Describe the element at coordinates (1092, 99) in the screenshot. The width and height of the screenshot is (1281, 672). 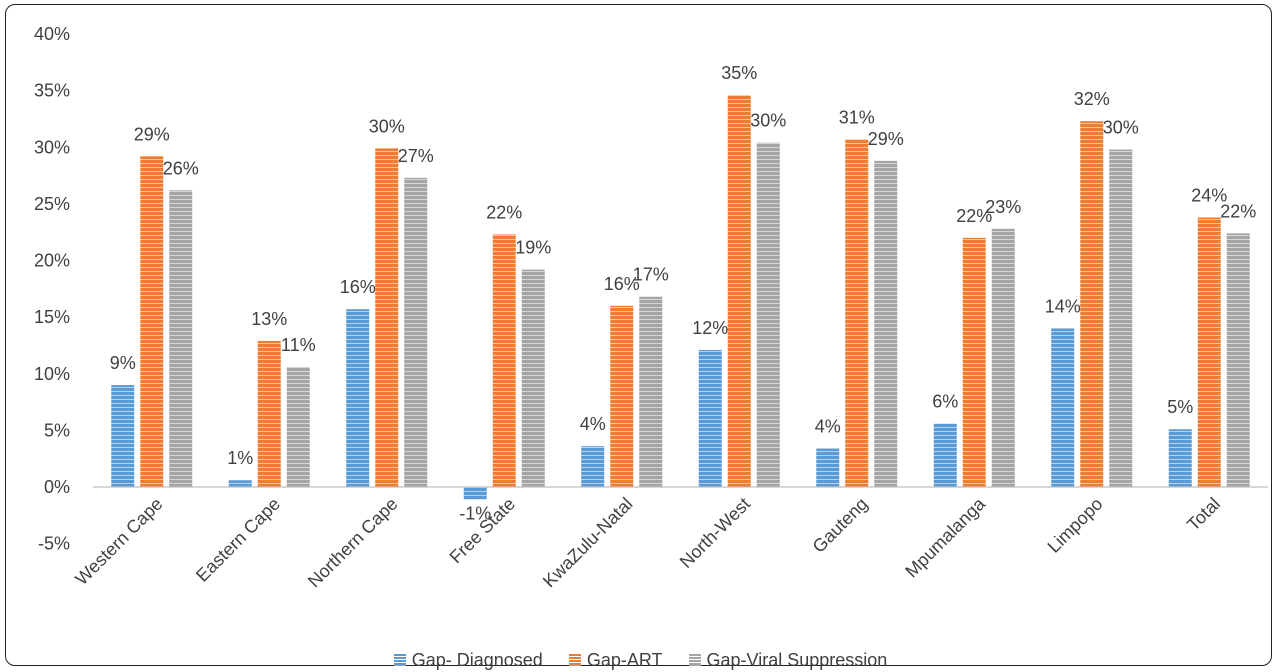
I see `data-label: 32%` at that location.